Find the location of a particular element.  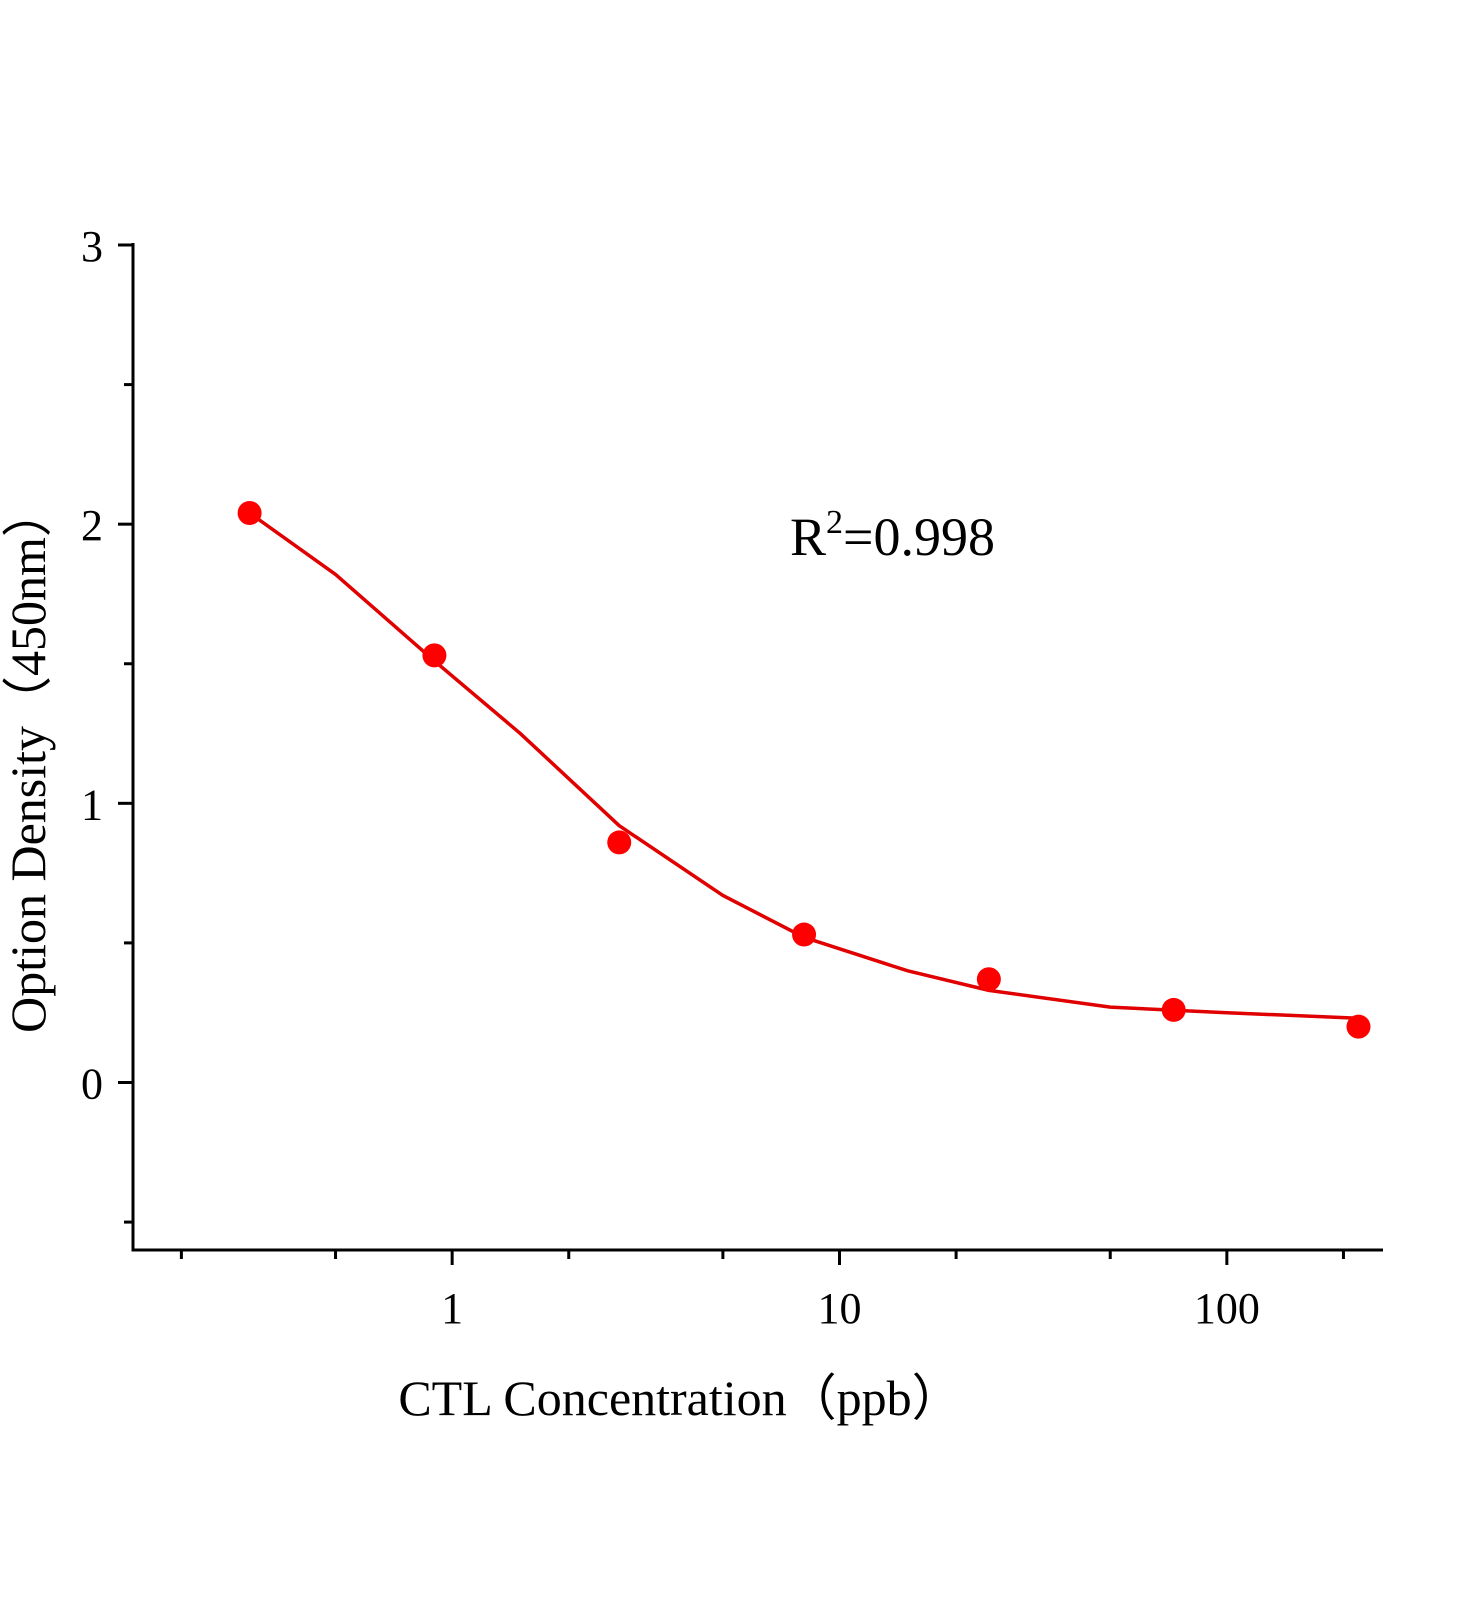

y-tick-label: 2 is located at coordinates (92, 525).